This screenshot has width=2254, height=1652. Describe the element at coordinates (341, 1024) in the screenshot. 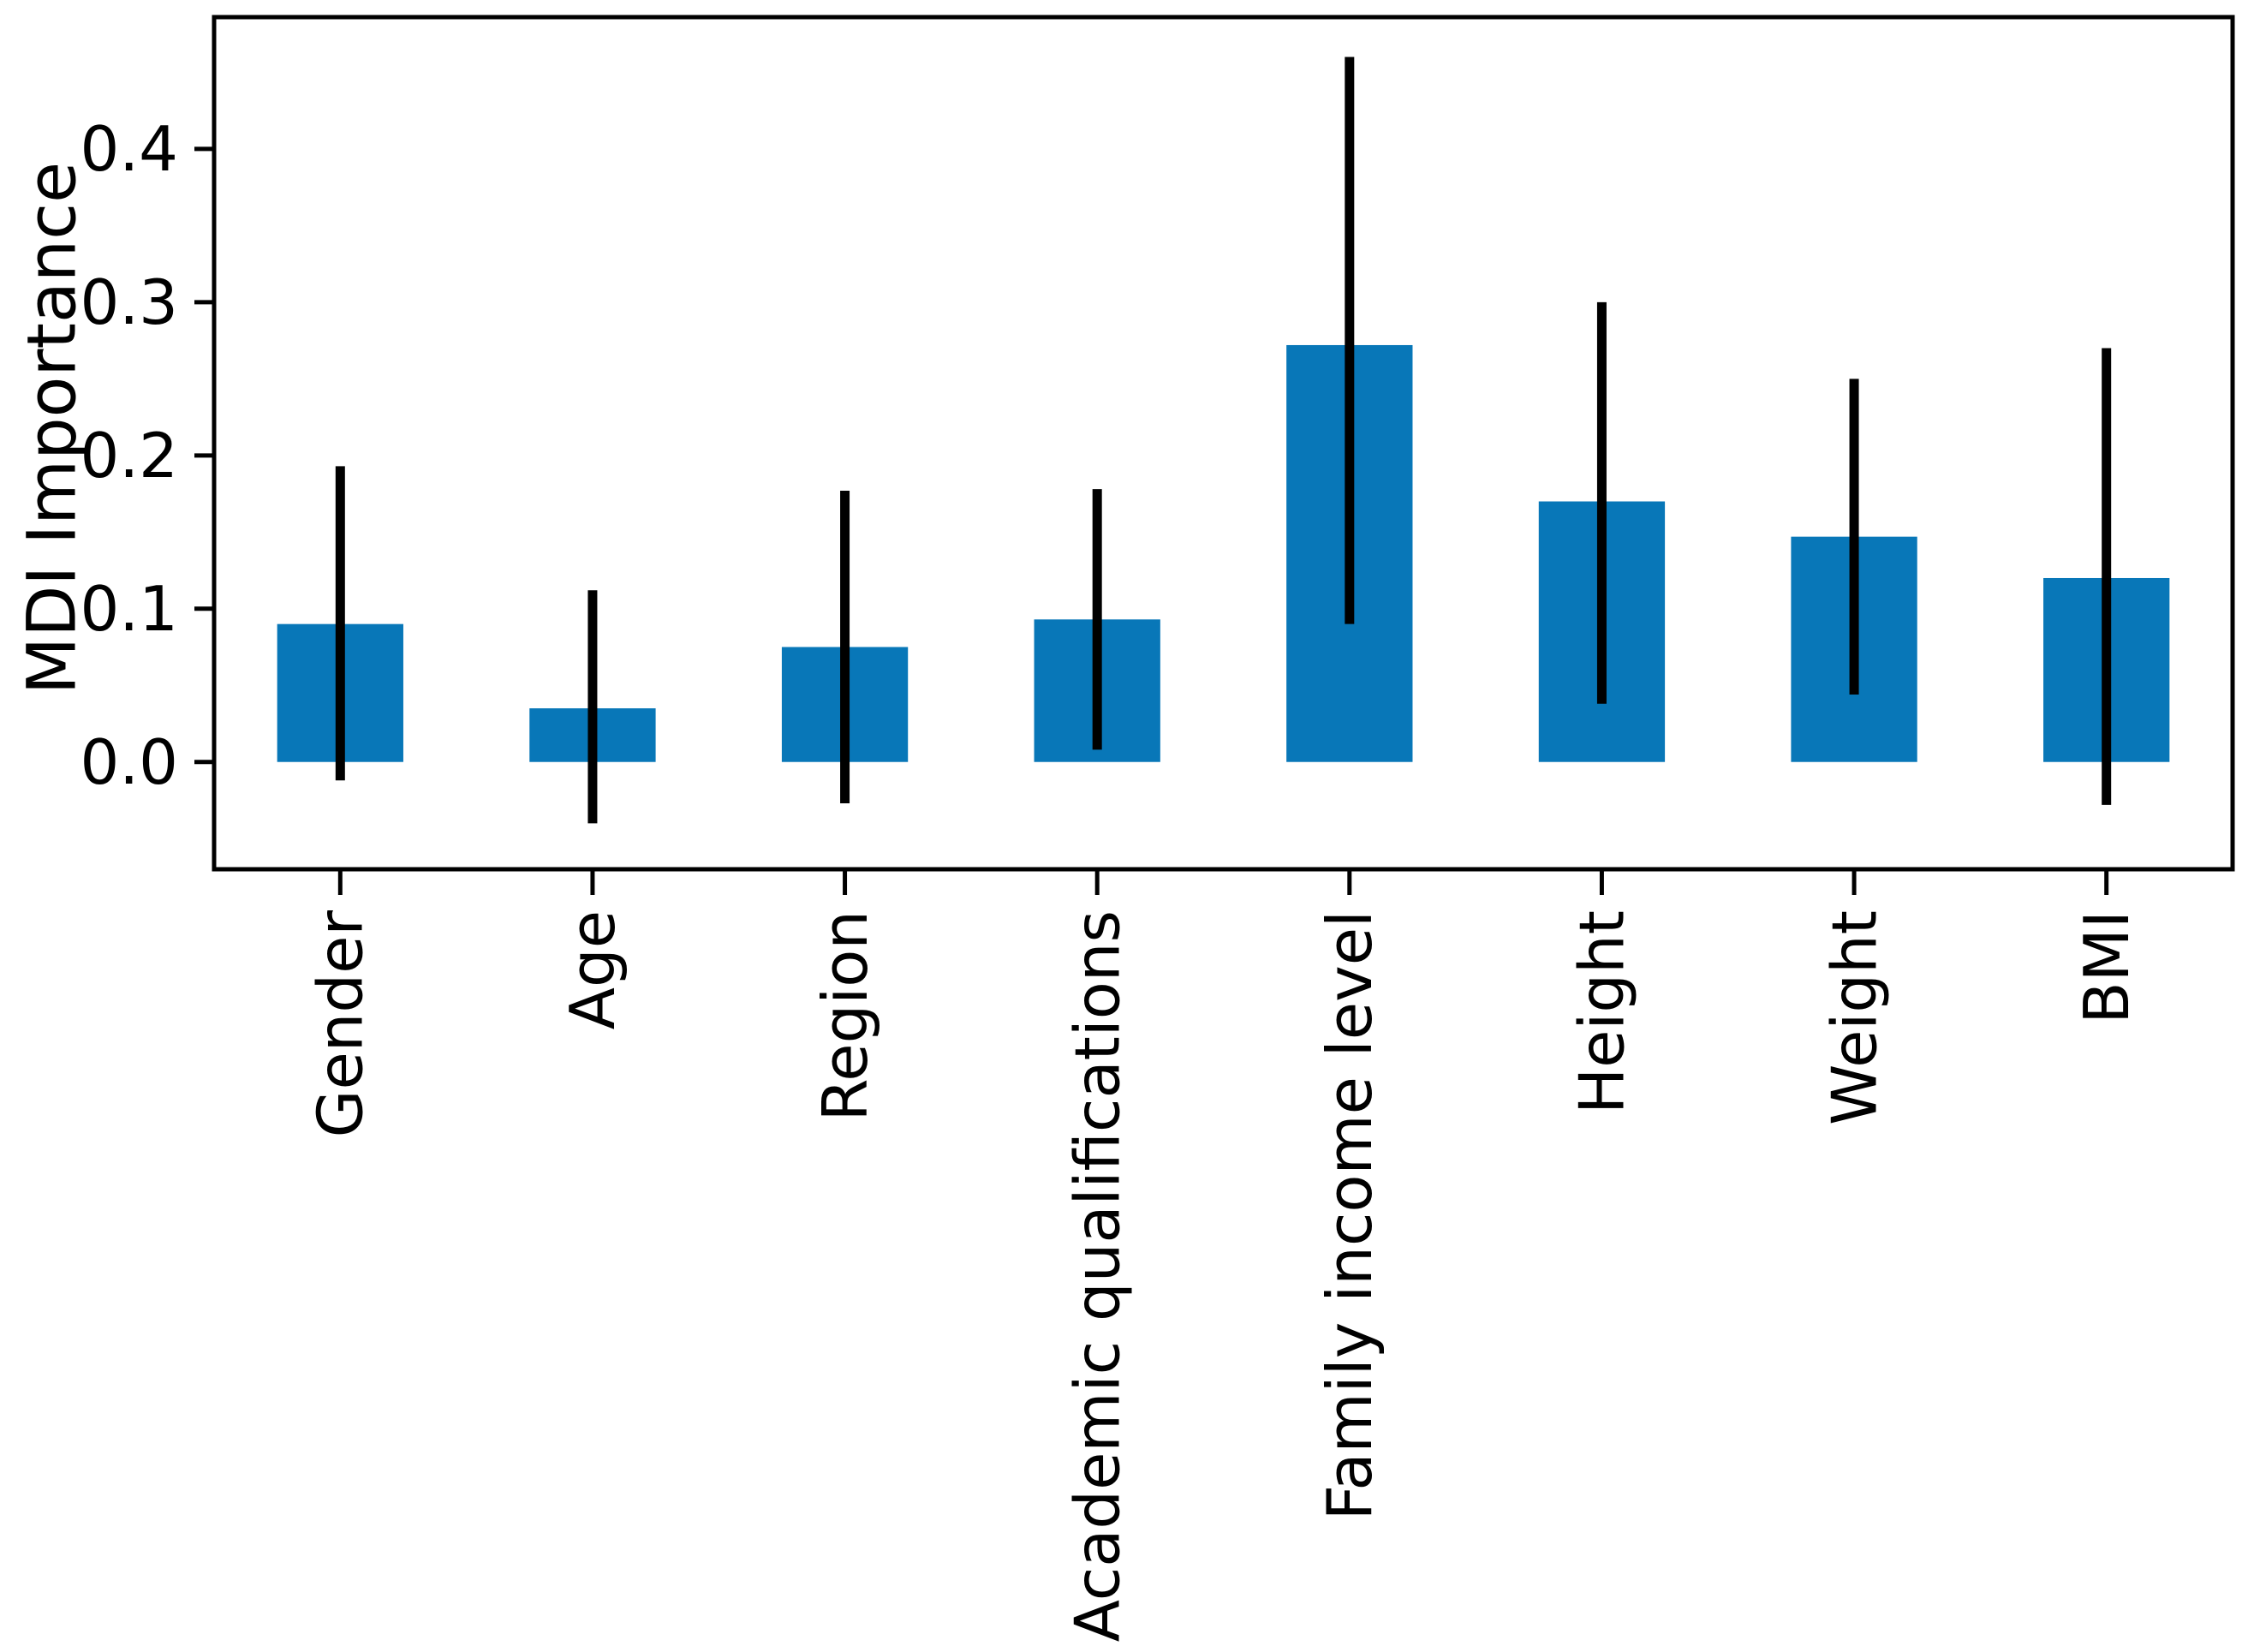

I see `x-tick-label-gender: Gender` at that location.